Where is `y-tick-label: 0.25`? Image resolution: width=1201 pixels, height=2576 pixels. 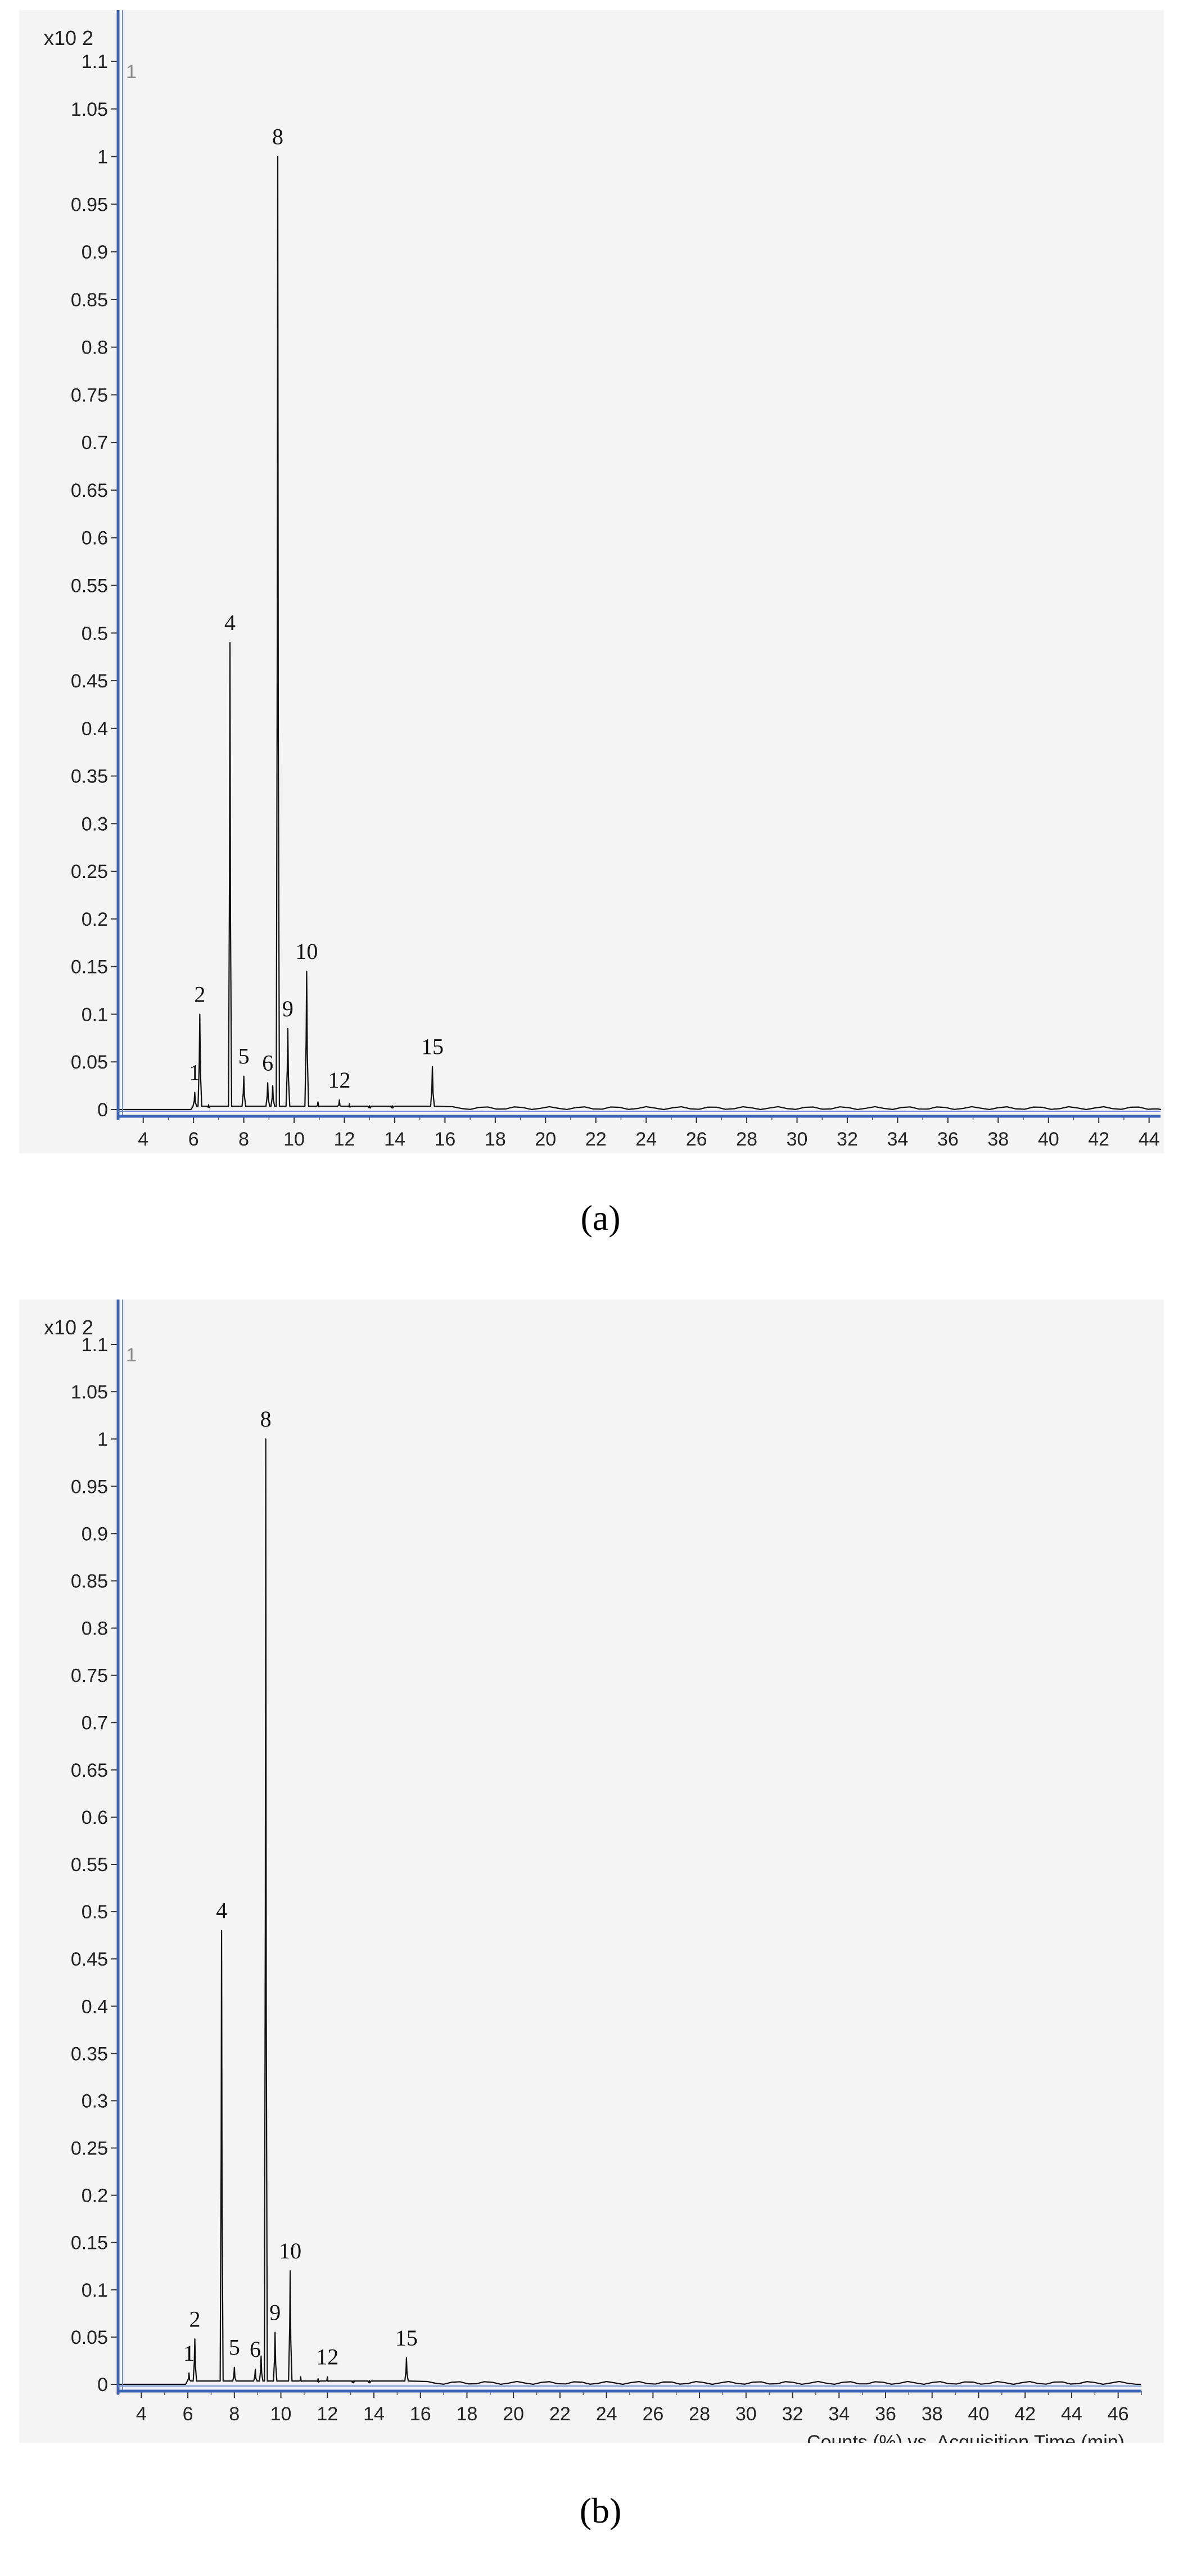
y-tick-label: 0.25 is located at coordinates (89, 872).